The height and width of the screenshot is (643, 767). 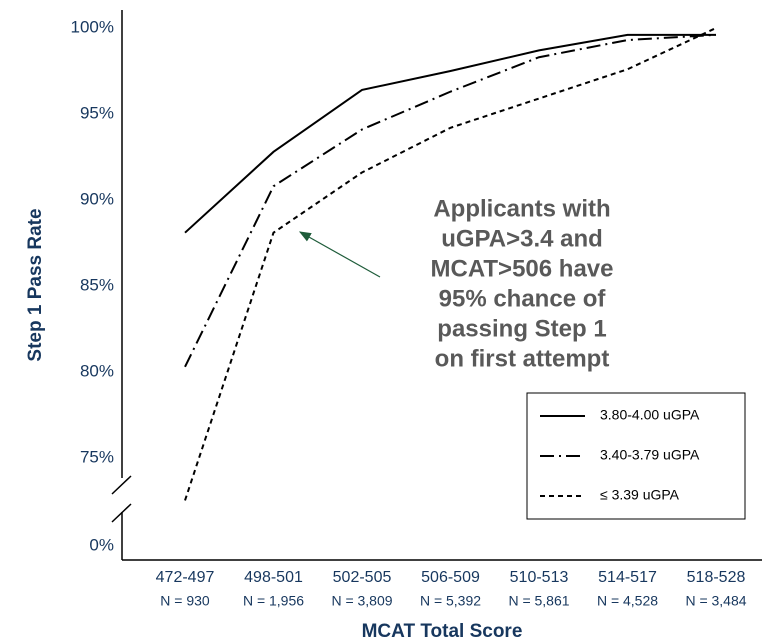 What do you see at coordinates (97, 284) in the screenshot?
I see `y-tick-label: 85%` at bounding box center [97, 284].